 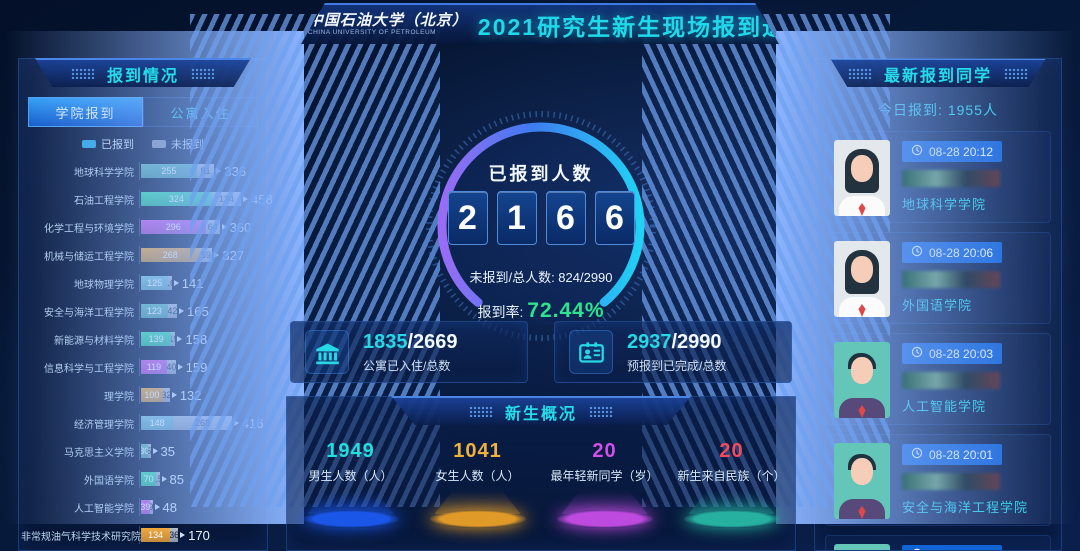 What do you see at coordinates (199, 535) in the screenshot?
I see `college-total: 170` at bounding box center [199, 535].